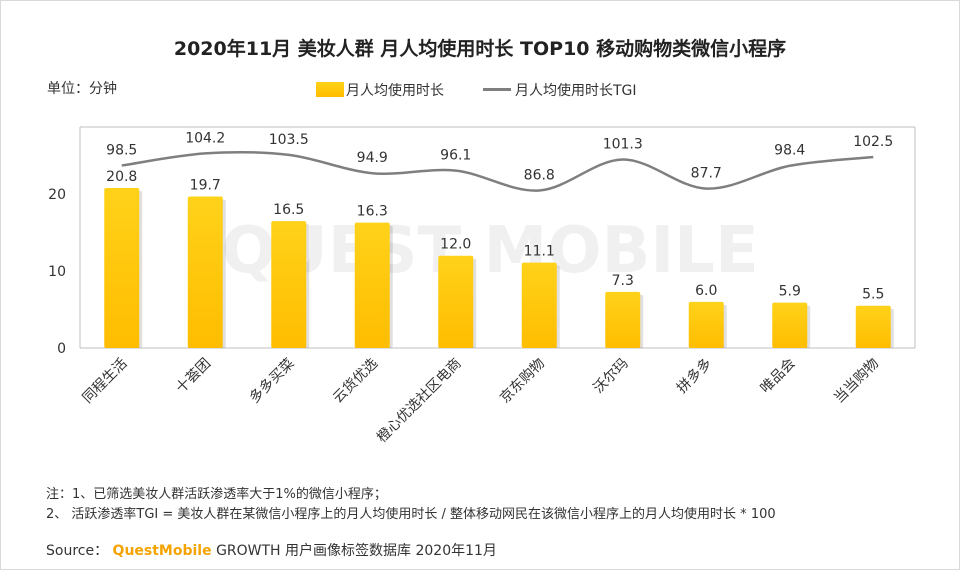 The height and width of the screenshot is (570, 960). What do you see at coordinates (121, 151) in the screenshot?
I see `tgi-value-label: 98.5` at bounding box center [121, 151].